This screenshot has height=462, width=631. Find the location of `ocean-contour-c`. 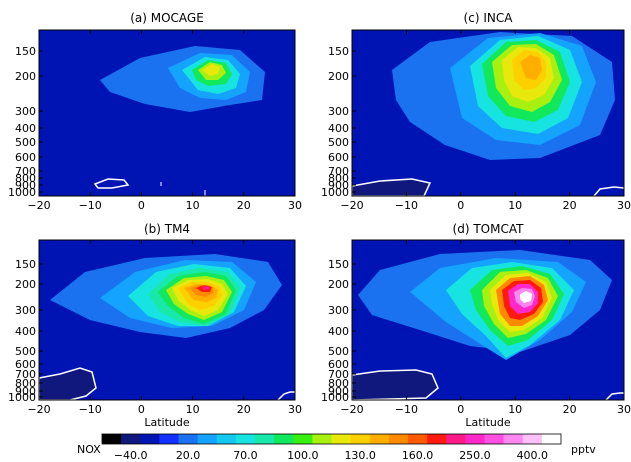

ocean-contour-c is located at coordinates (392, 187).